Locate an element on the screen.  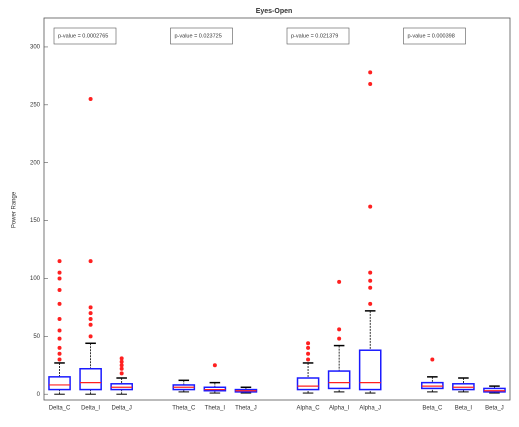
x-tick-label: Beta_J is located at coordinates (494, 409).